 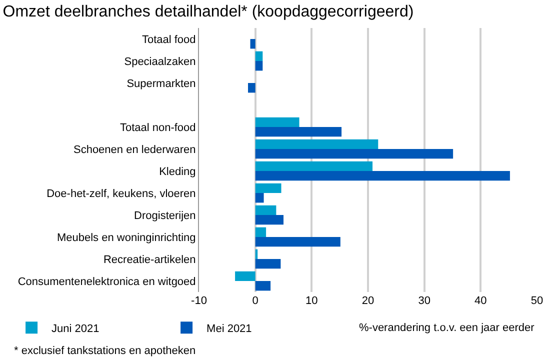 What do you see at coordinates (447, 328) in the screenshot?
I see `x-axis-title: %-verandering t.o.v. een jaar eerder` at bounding box center [447, 328].